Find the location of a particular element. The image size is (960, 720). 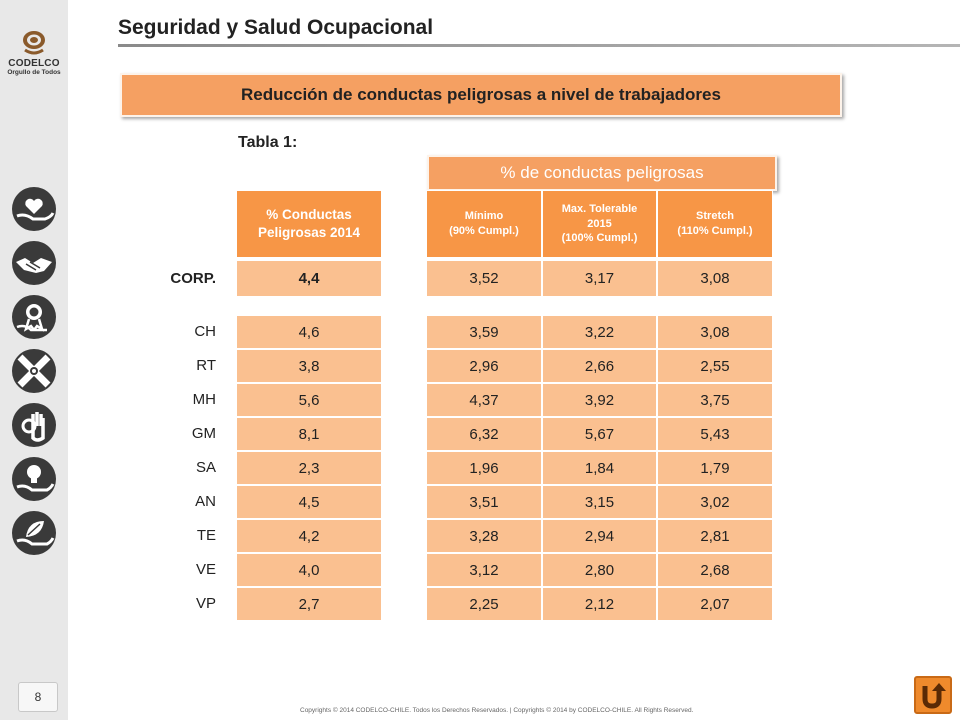

mh-stretch-cell: 3,75 is located at coordinates (715, 400).